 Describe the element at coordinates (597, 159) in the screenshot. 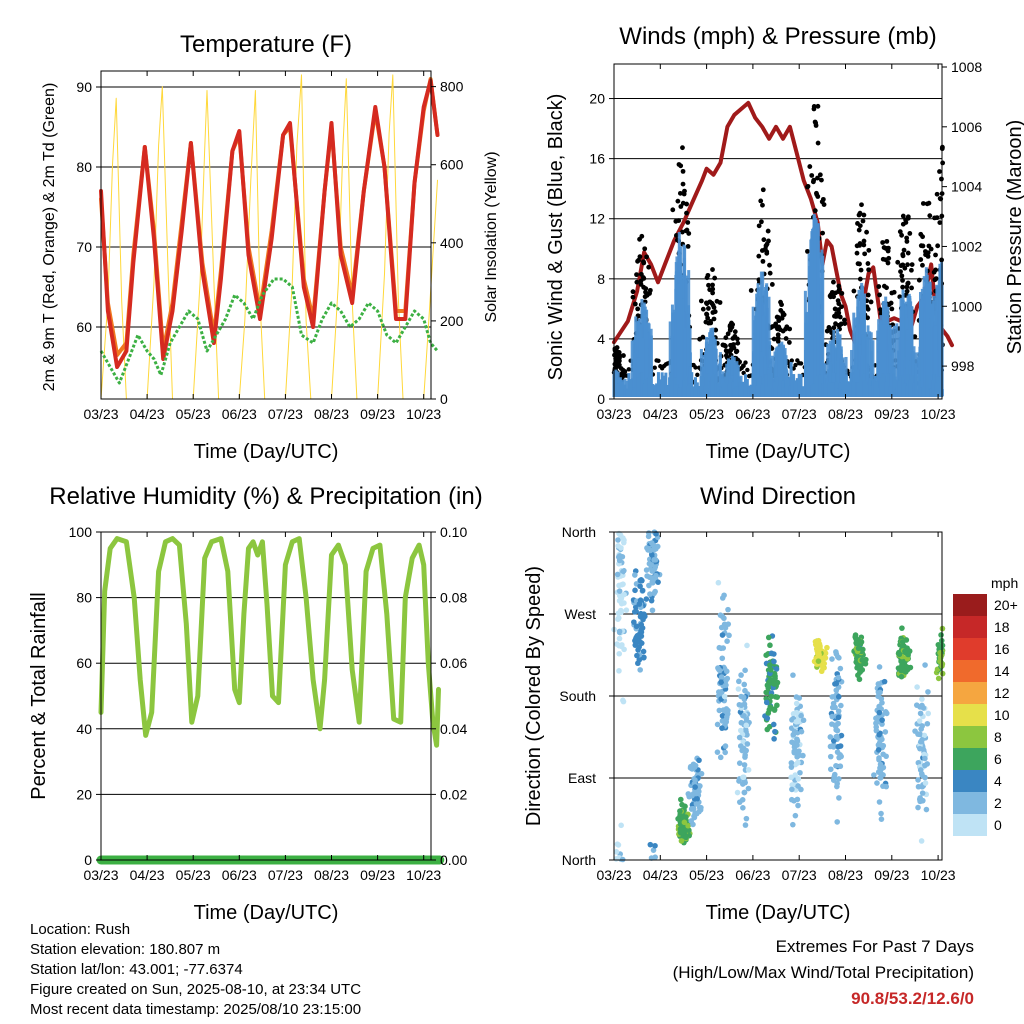

I see `y-tick-label: 16` at that location.